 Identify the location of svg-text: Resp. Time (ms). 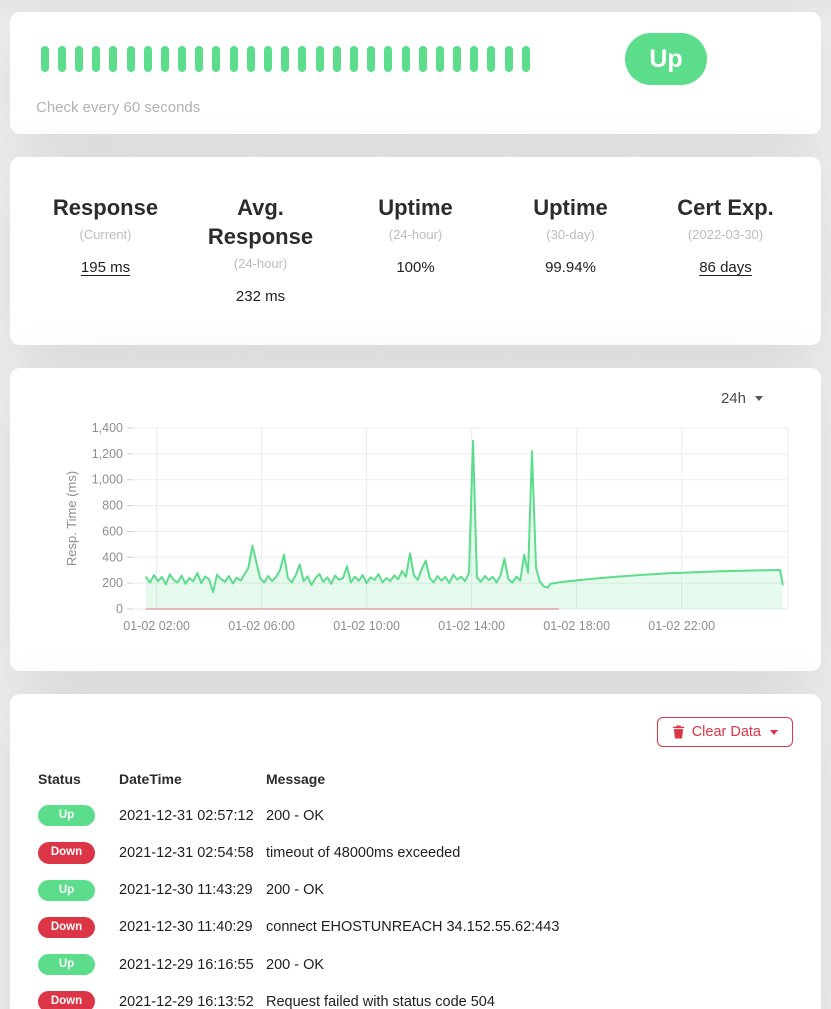
(71, 518).